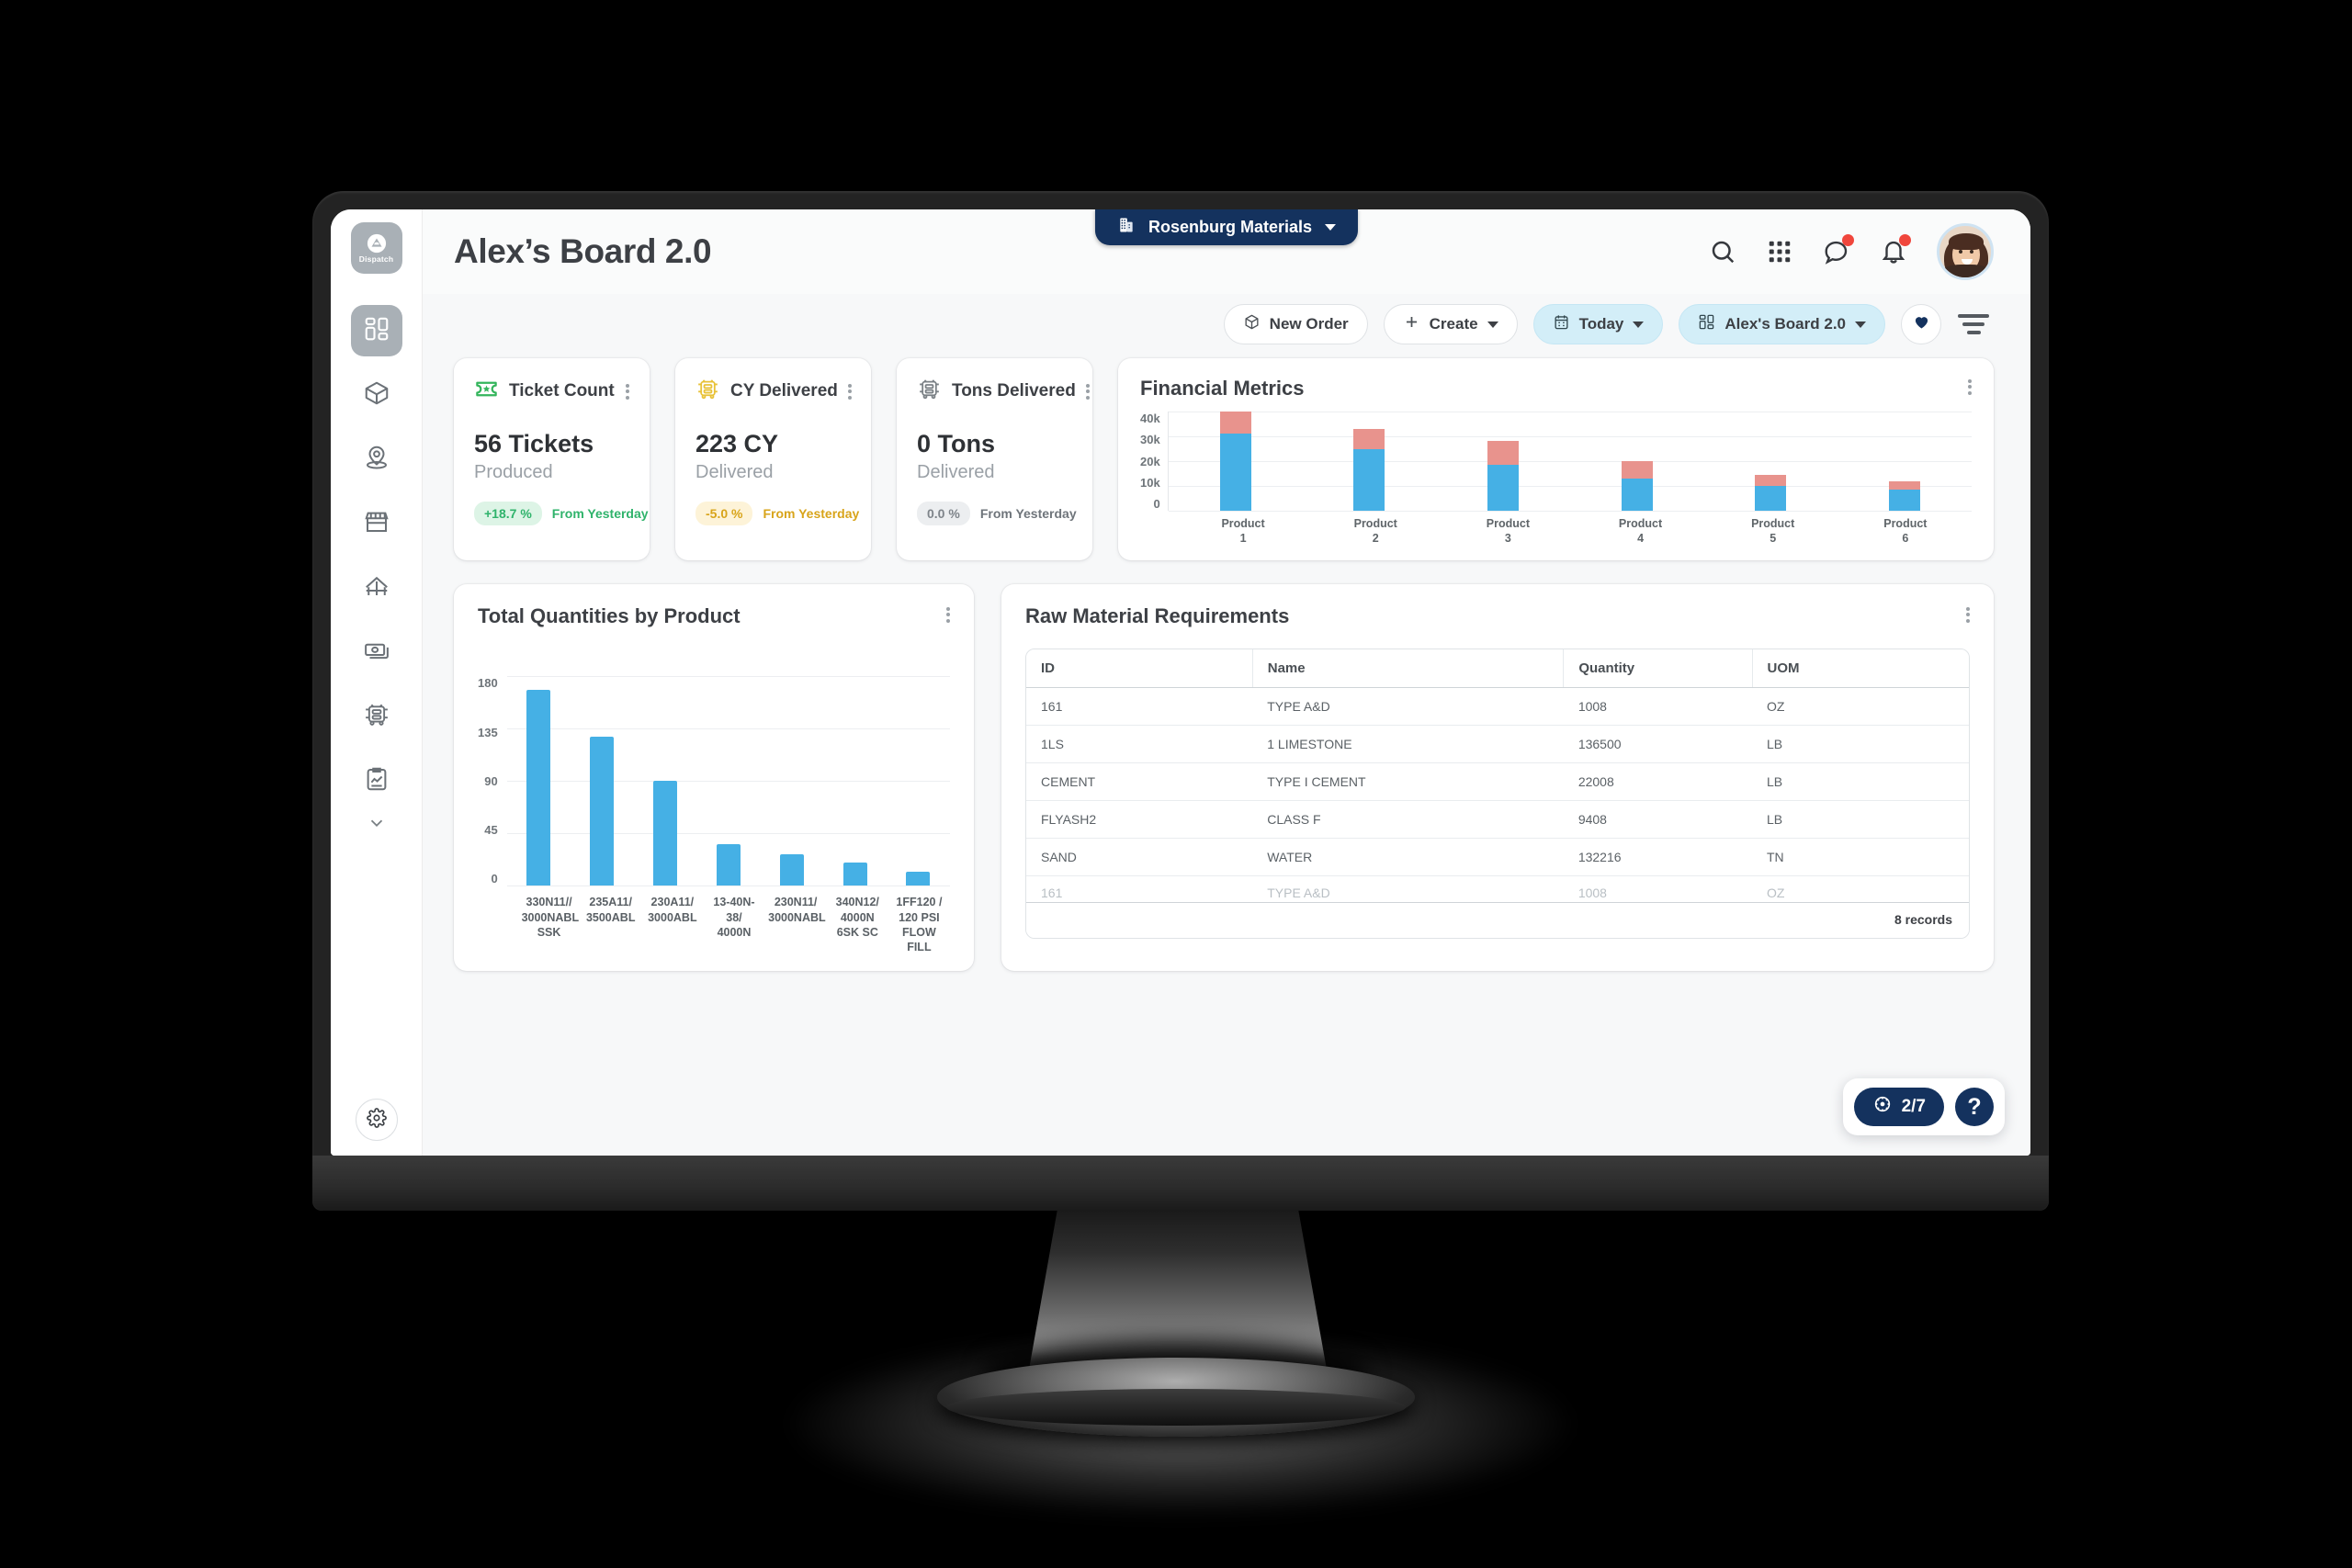  I want to click on y-tick-label: 90, so click(491, 781).